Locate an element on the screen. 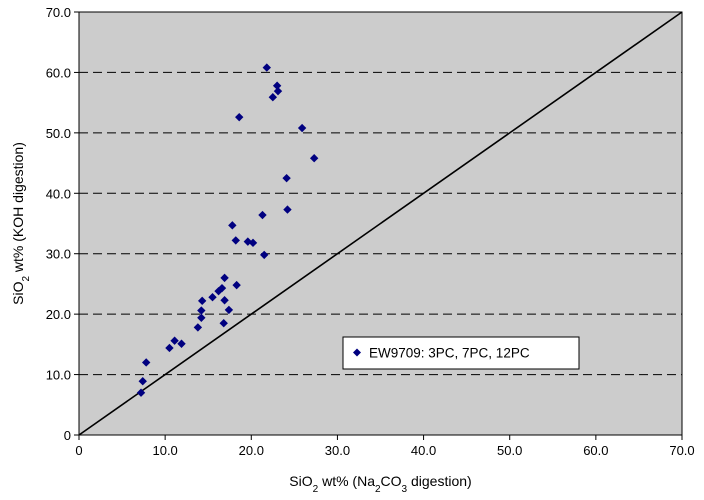 The width and height of the screenshot is (704, 500). legend: EW9709: 3PC, 7PC, 12PC is located at coordinates (461, 353).